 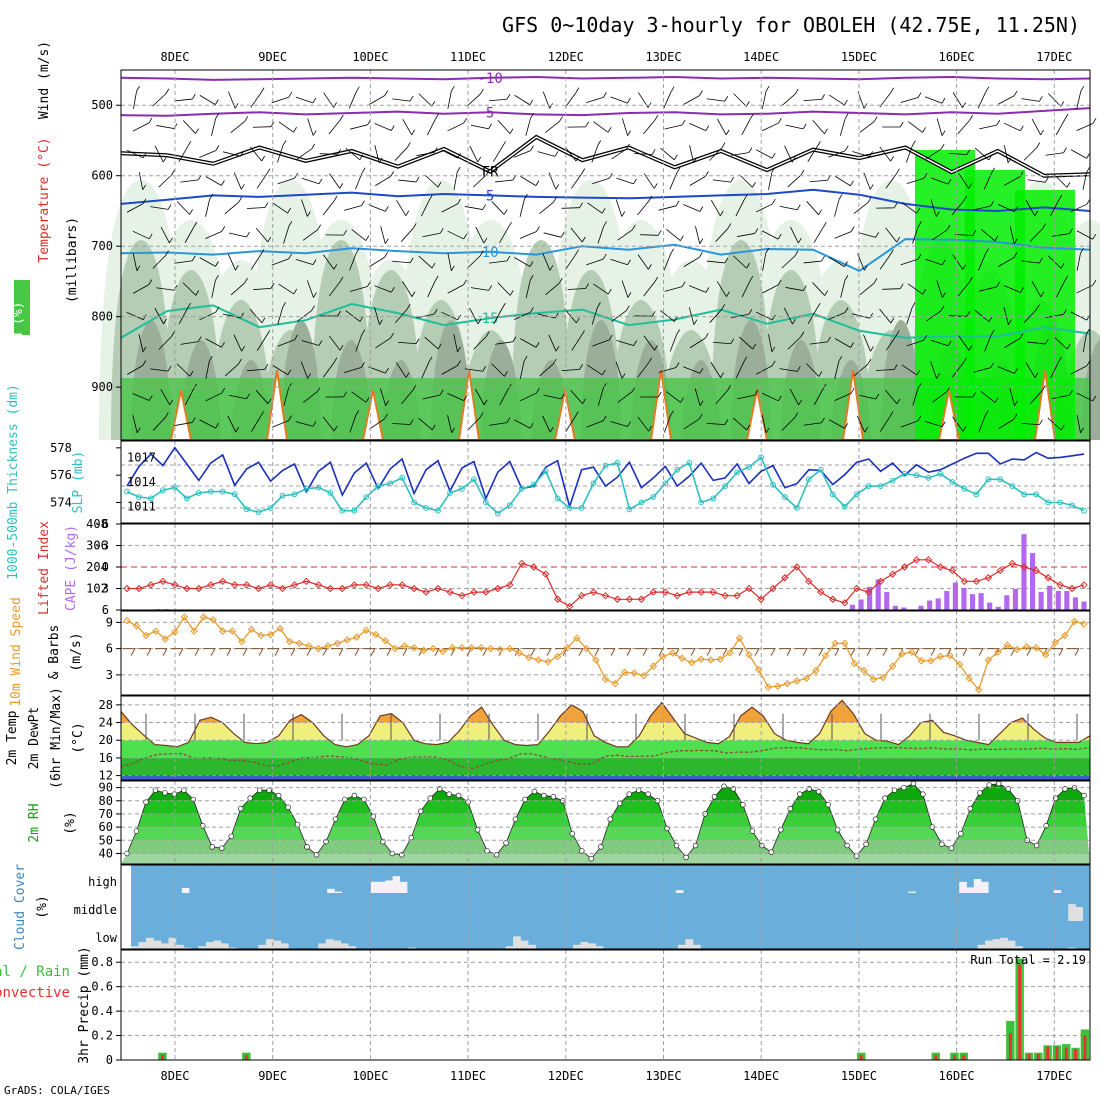 What do you see at coordinates (78, 737) in the screenshot?
I see `temp-unit-label: (°C)` at bounding box center [78, 737].